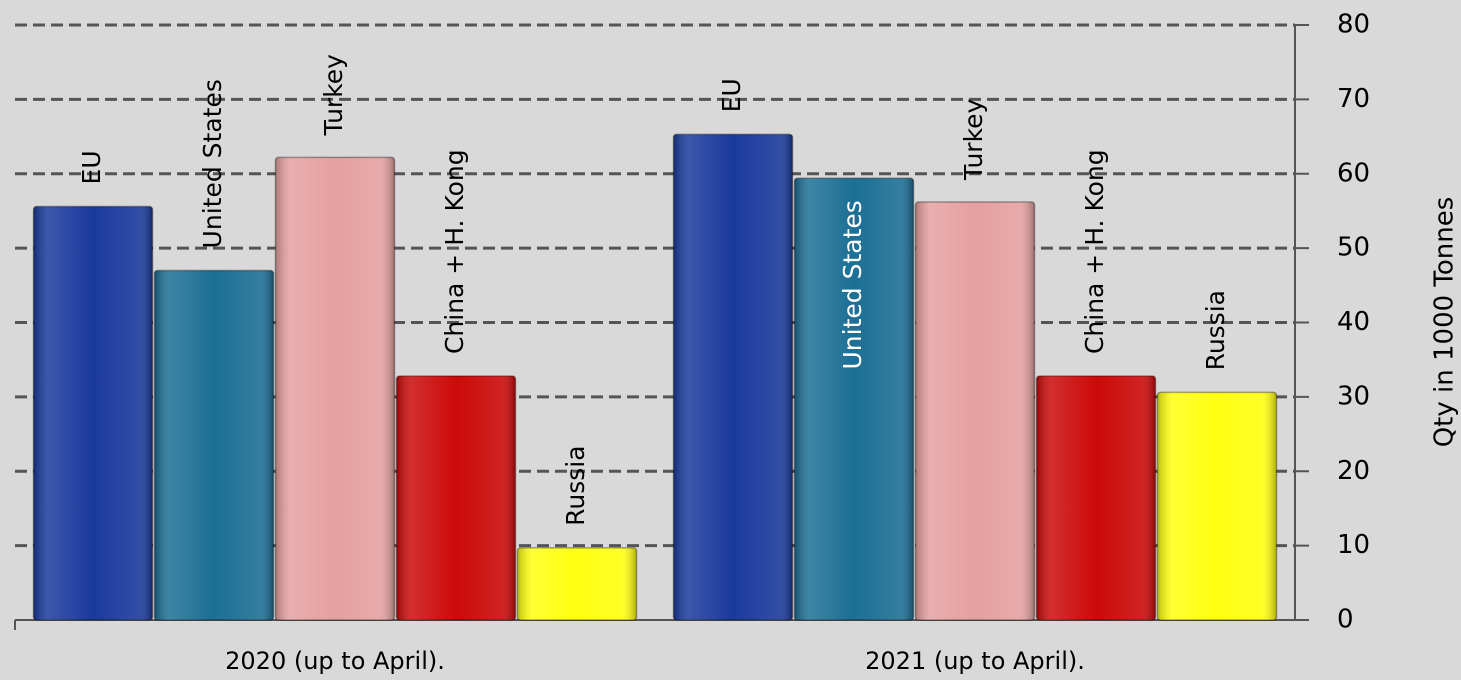  Describe the element at coordinates (1445, 322) in the screenshot. I see `y-axis-label: Qty in 1000 Tonnes` at that location.